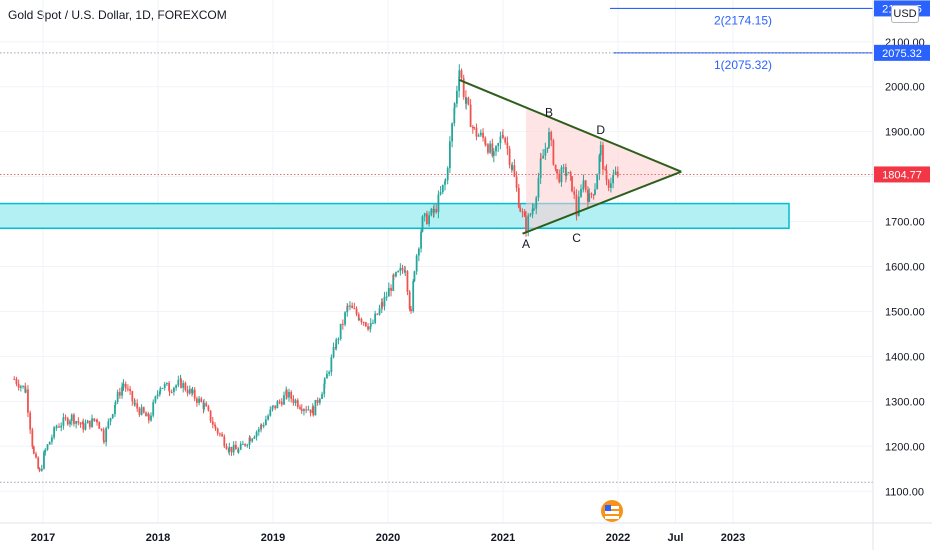 The height and width of the screenshot is (550, 932). Describe the element at coordinates (466, 533) in the screenshot. I see `time-axis: 2017 2018 2019 2020 2021 2022 Jul 2023` at that location.